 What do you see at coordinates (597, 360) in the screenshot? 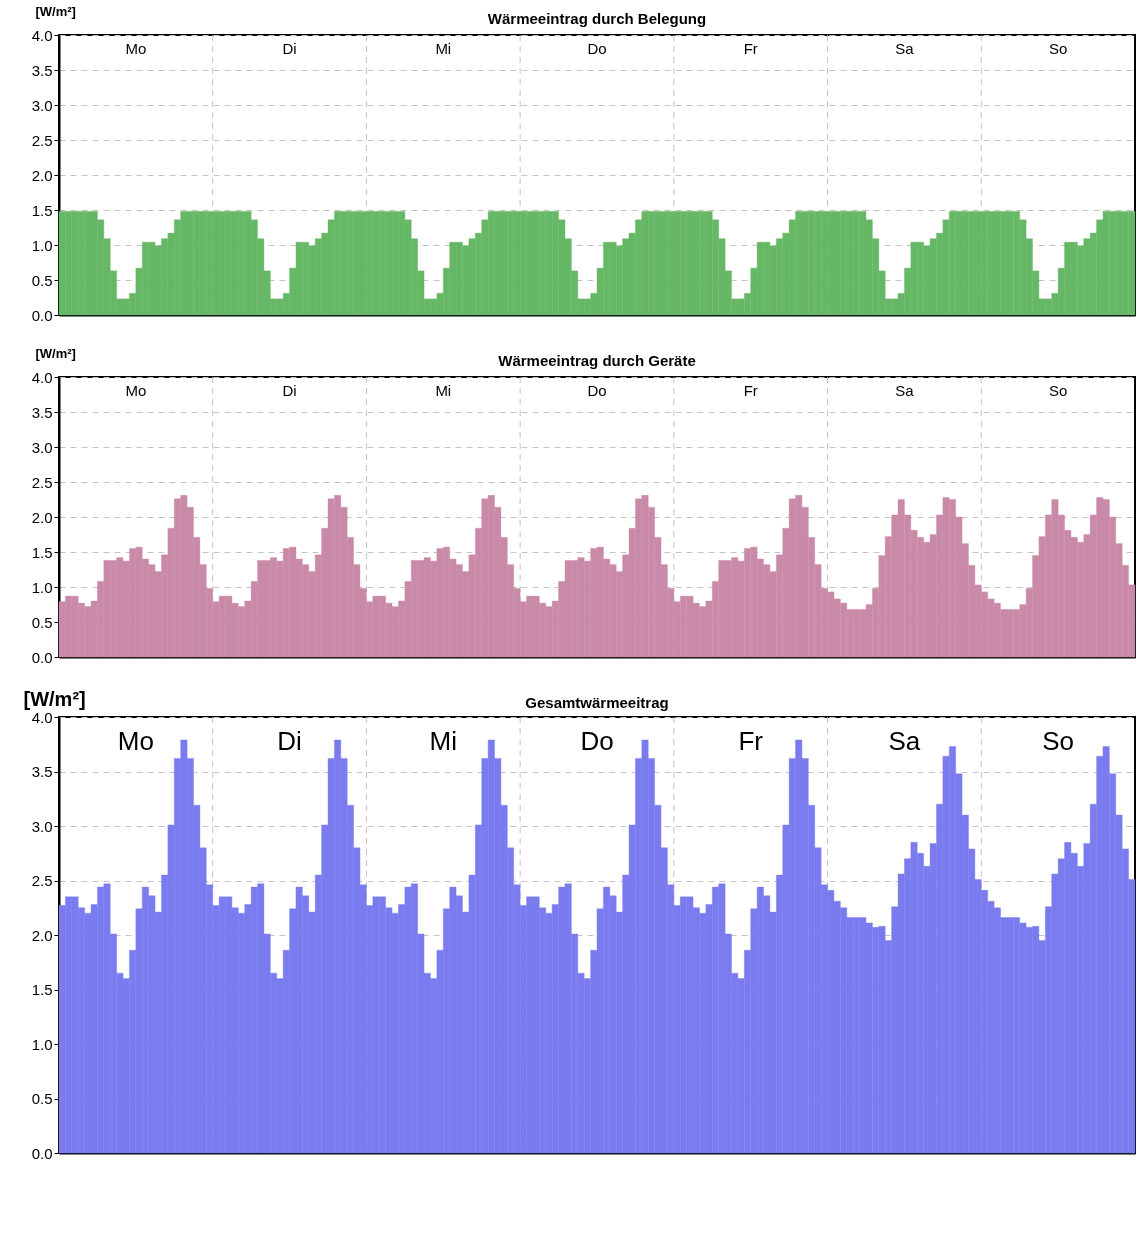
I see `chart-title: Wärmeeintrag durch Geräte` at bounding box center [597, 360].